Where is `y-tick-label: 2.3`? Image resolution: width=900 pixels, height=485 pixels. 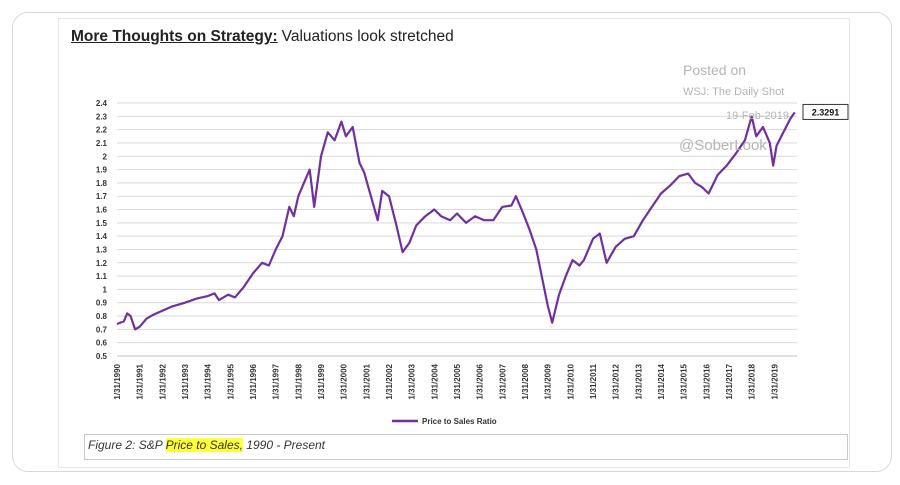
y-tick-label: 2.3 is located at coordinates (102, 116).